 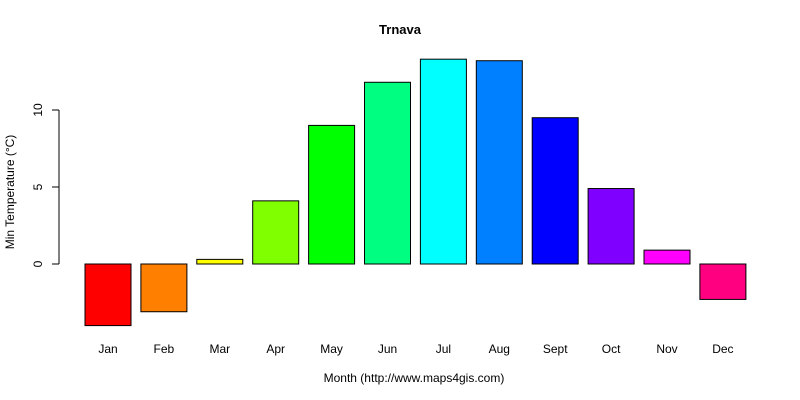 I want to click on x-tick-label: Mar, so click(x=219, y=349).